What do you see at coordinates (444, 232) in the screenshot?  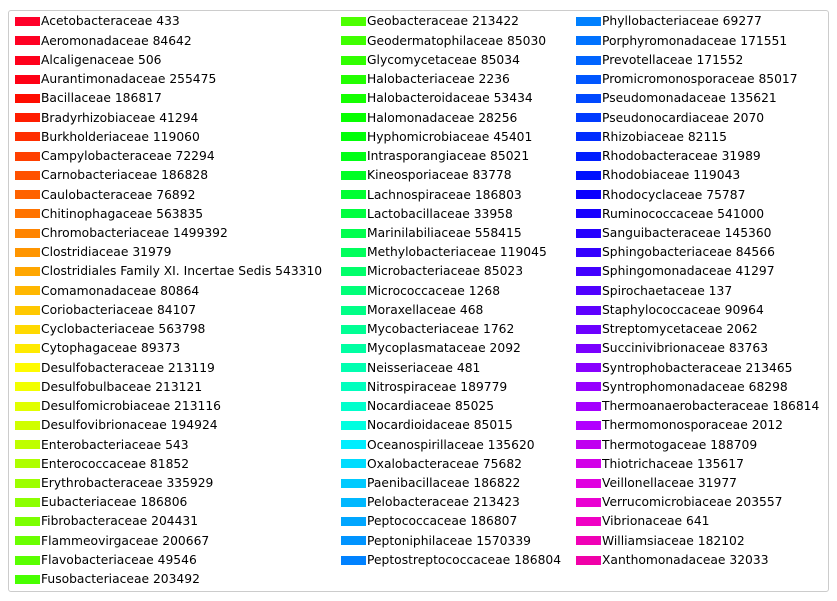 I see `legend-label: Marinilabiliaceae 558415` at bounding box center [444, 232].